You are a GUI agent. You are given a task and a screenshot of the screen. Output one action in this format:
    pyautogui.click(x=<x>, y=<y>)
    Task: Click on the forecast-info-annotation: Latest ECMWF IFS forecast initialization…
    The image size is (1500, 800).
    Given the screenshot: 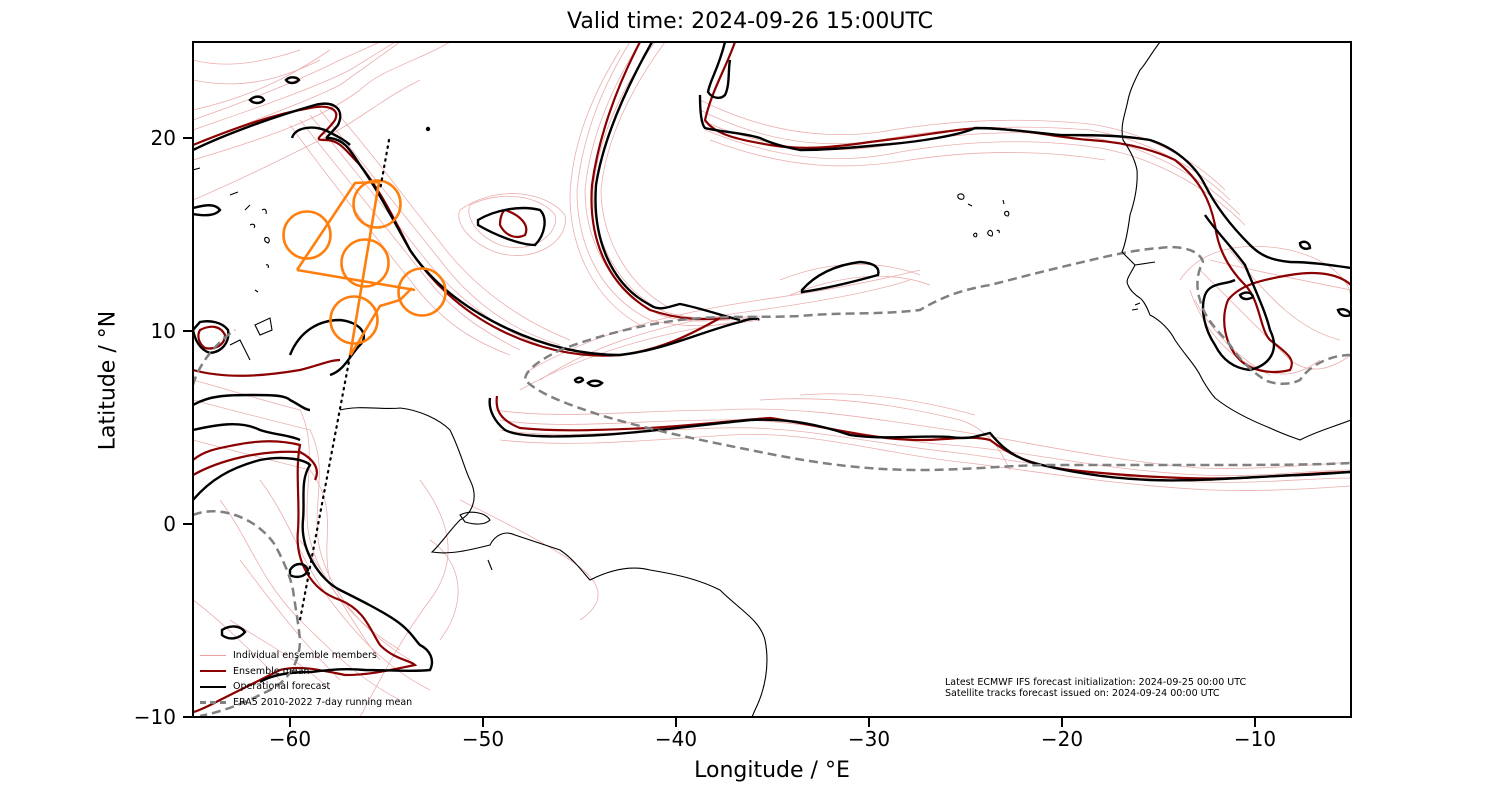 What is the action you would take?
    pyautogui.click(x=1095, y=688)
    